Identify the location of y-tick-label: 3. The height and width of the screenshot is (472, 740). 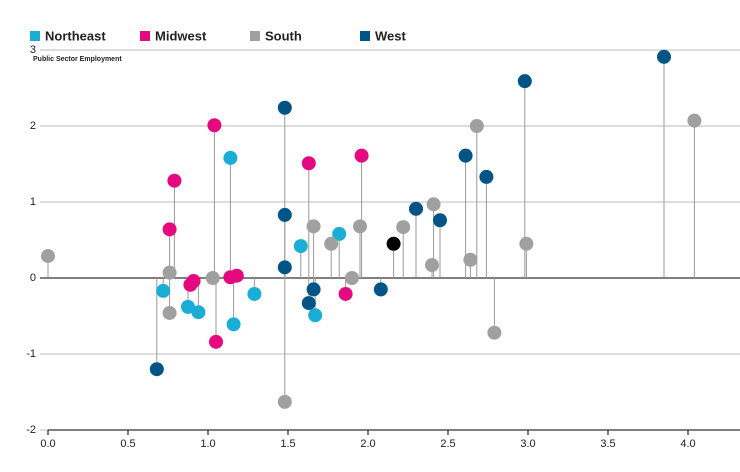
(33, 50).